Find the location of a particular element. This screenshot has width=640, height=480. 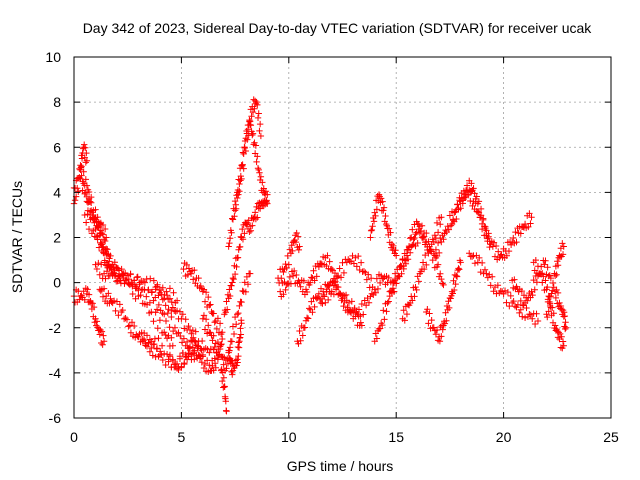

y-tick-label: -6 is located at coordinates (55, 418).